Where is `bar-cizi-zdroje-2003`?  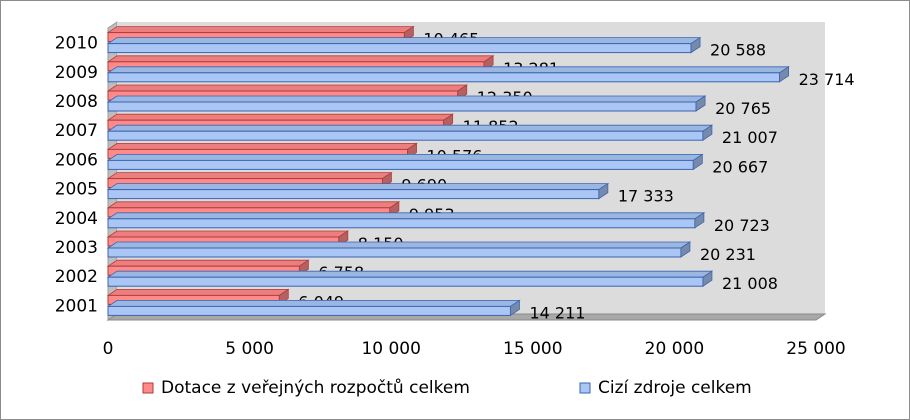 bar-cizi-zdroje-2003 is located at coordinates (399, 249).